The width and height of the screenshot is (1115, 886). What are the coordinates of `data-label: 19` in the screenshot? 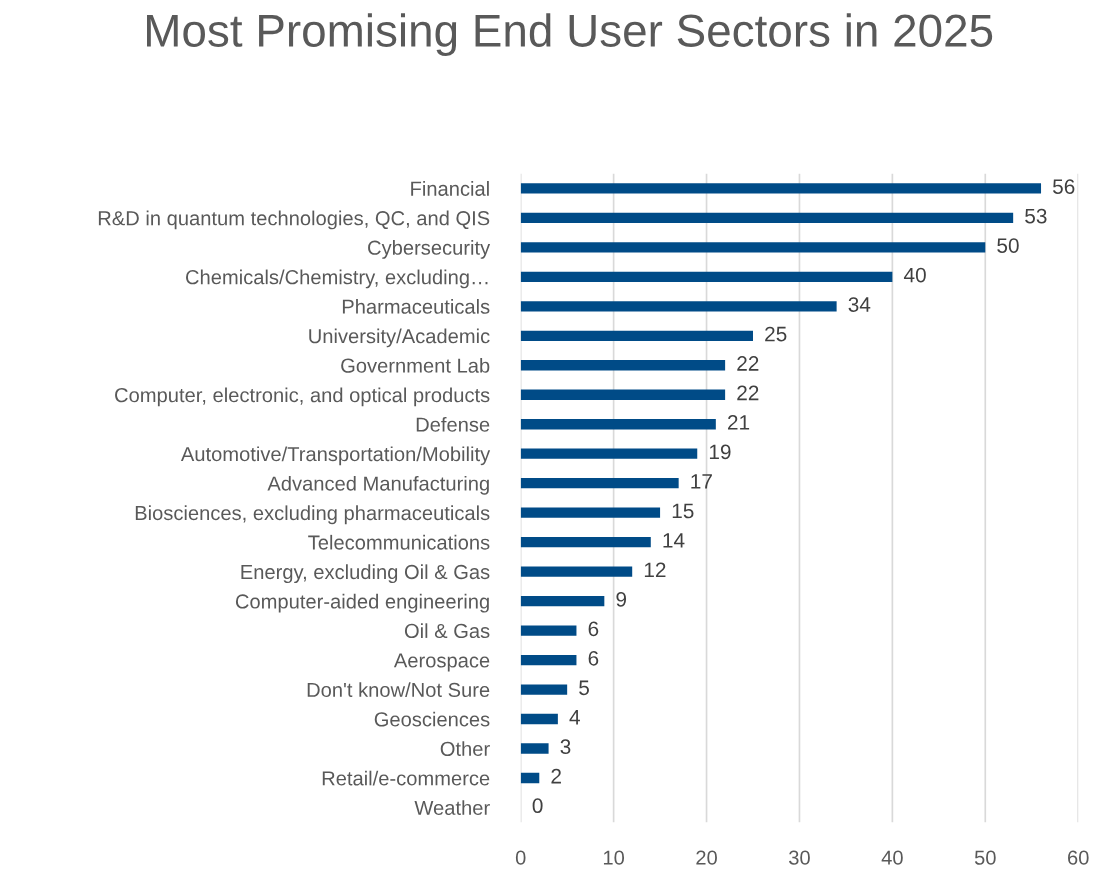 It's located at (720, 452).